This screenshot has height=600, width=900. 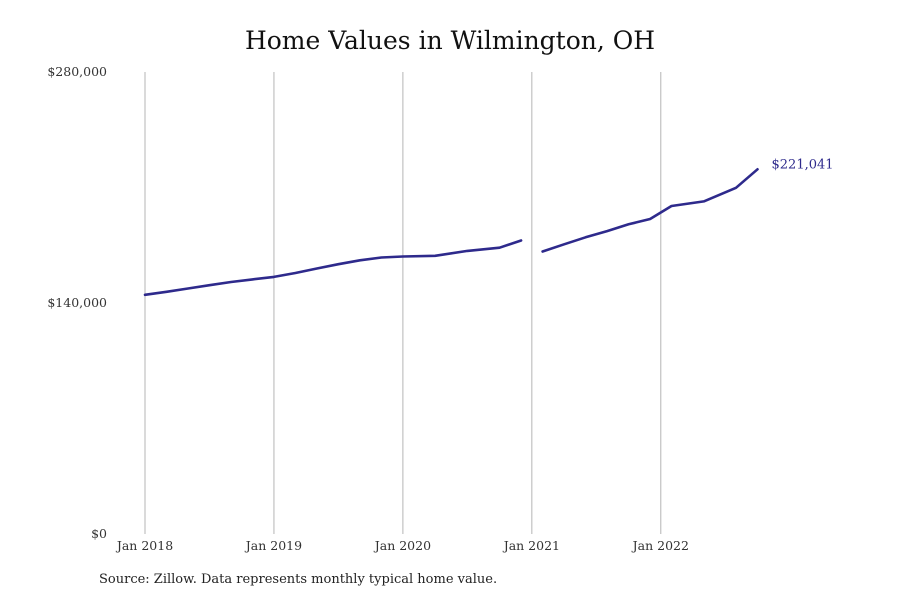 I want to click on x-tick-label: Jan 2022, so click(x=660, y=545).